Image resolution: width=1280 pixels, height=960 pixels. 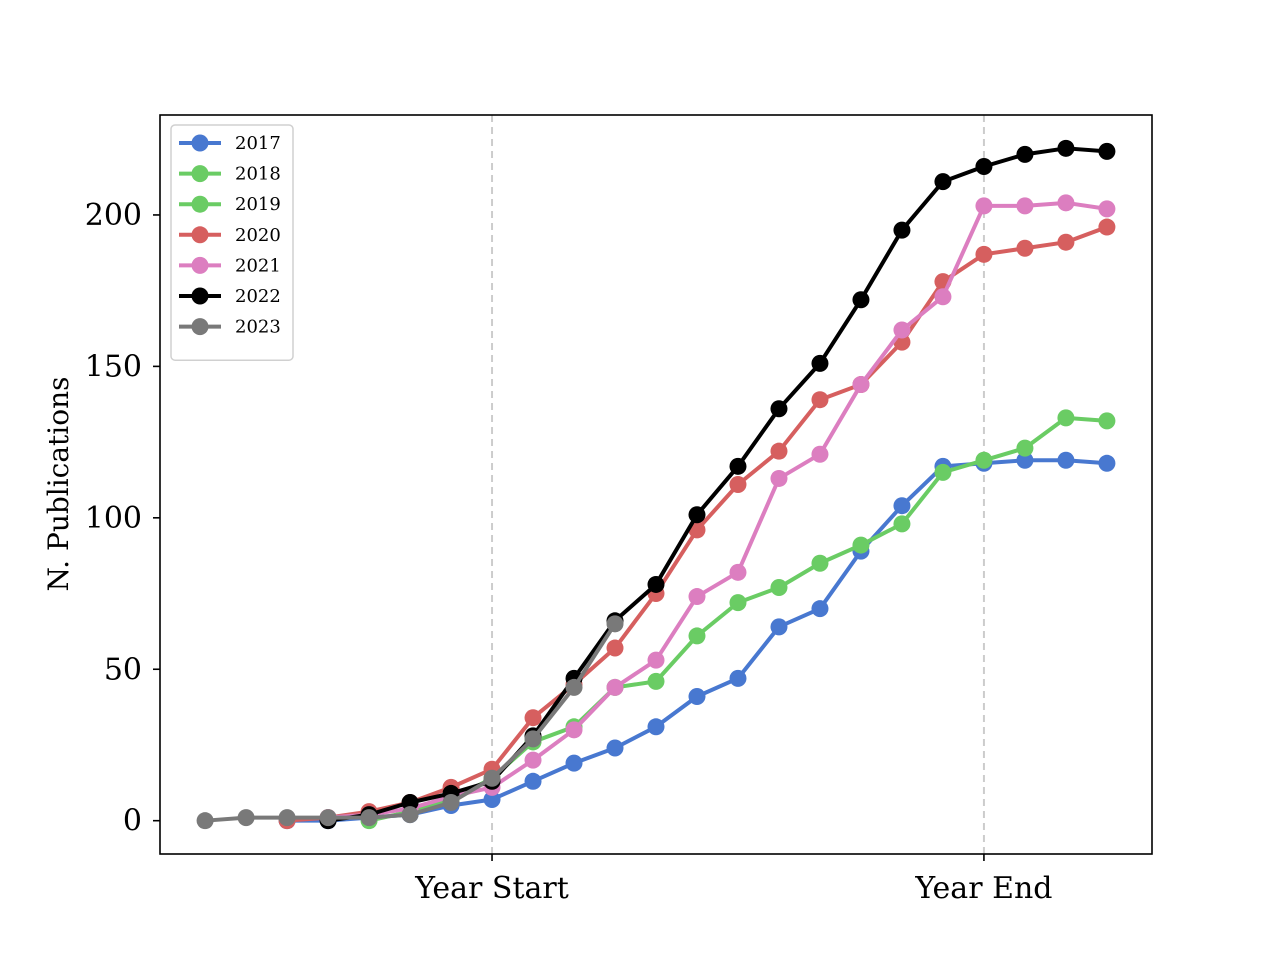 I want to click on legend-item-2022: 2022, so click(x=230, y=296).